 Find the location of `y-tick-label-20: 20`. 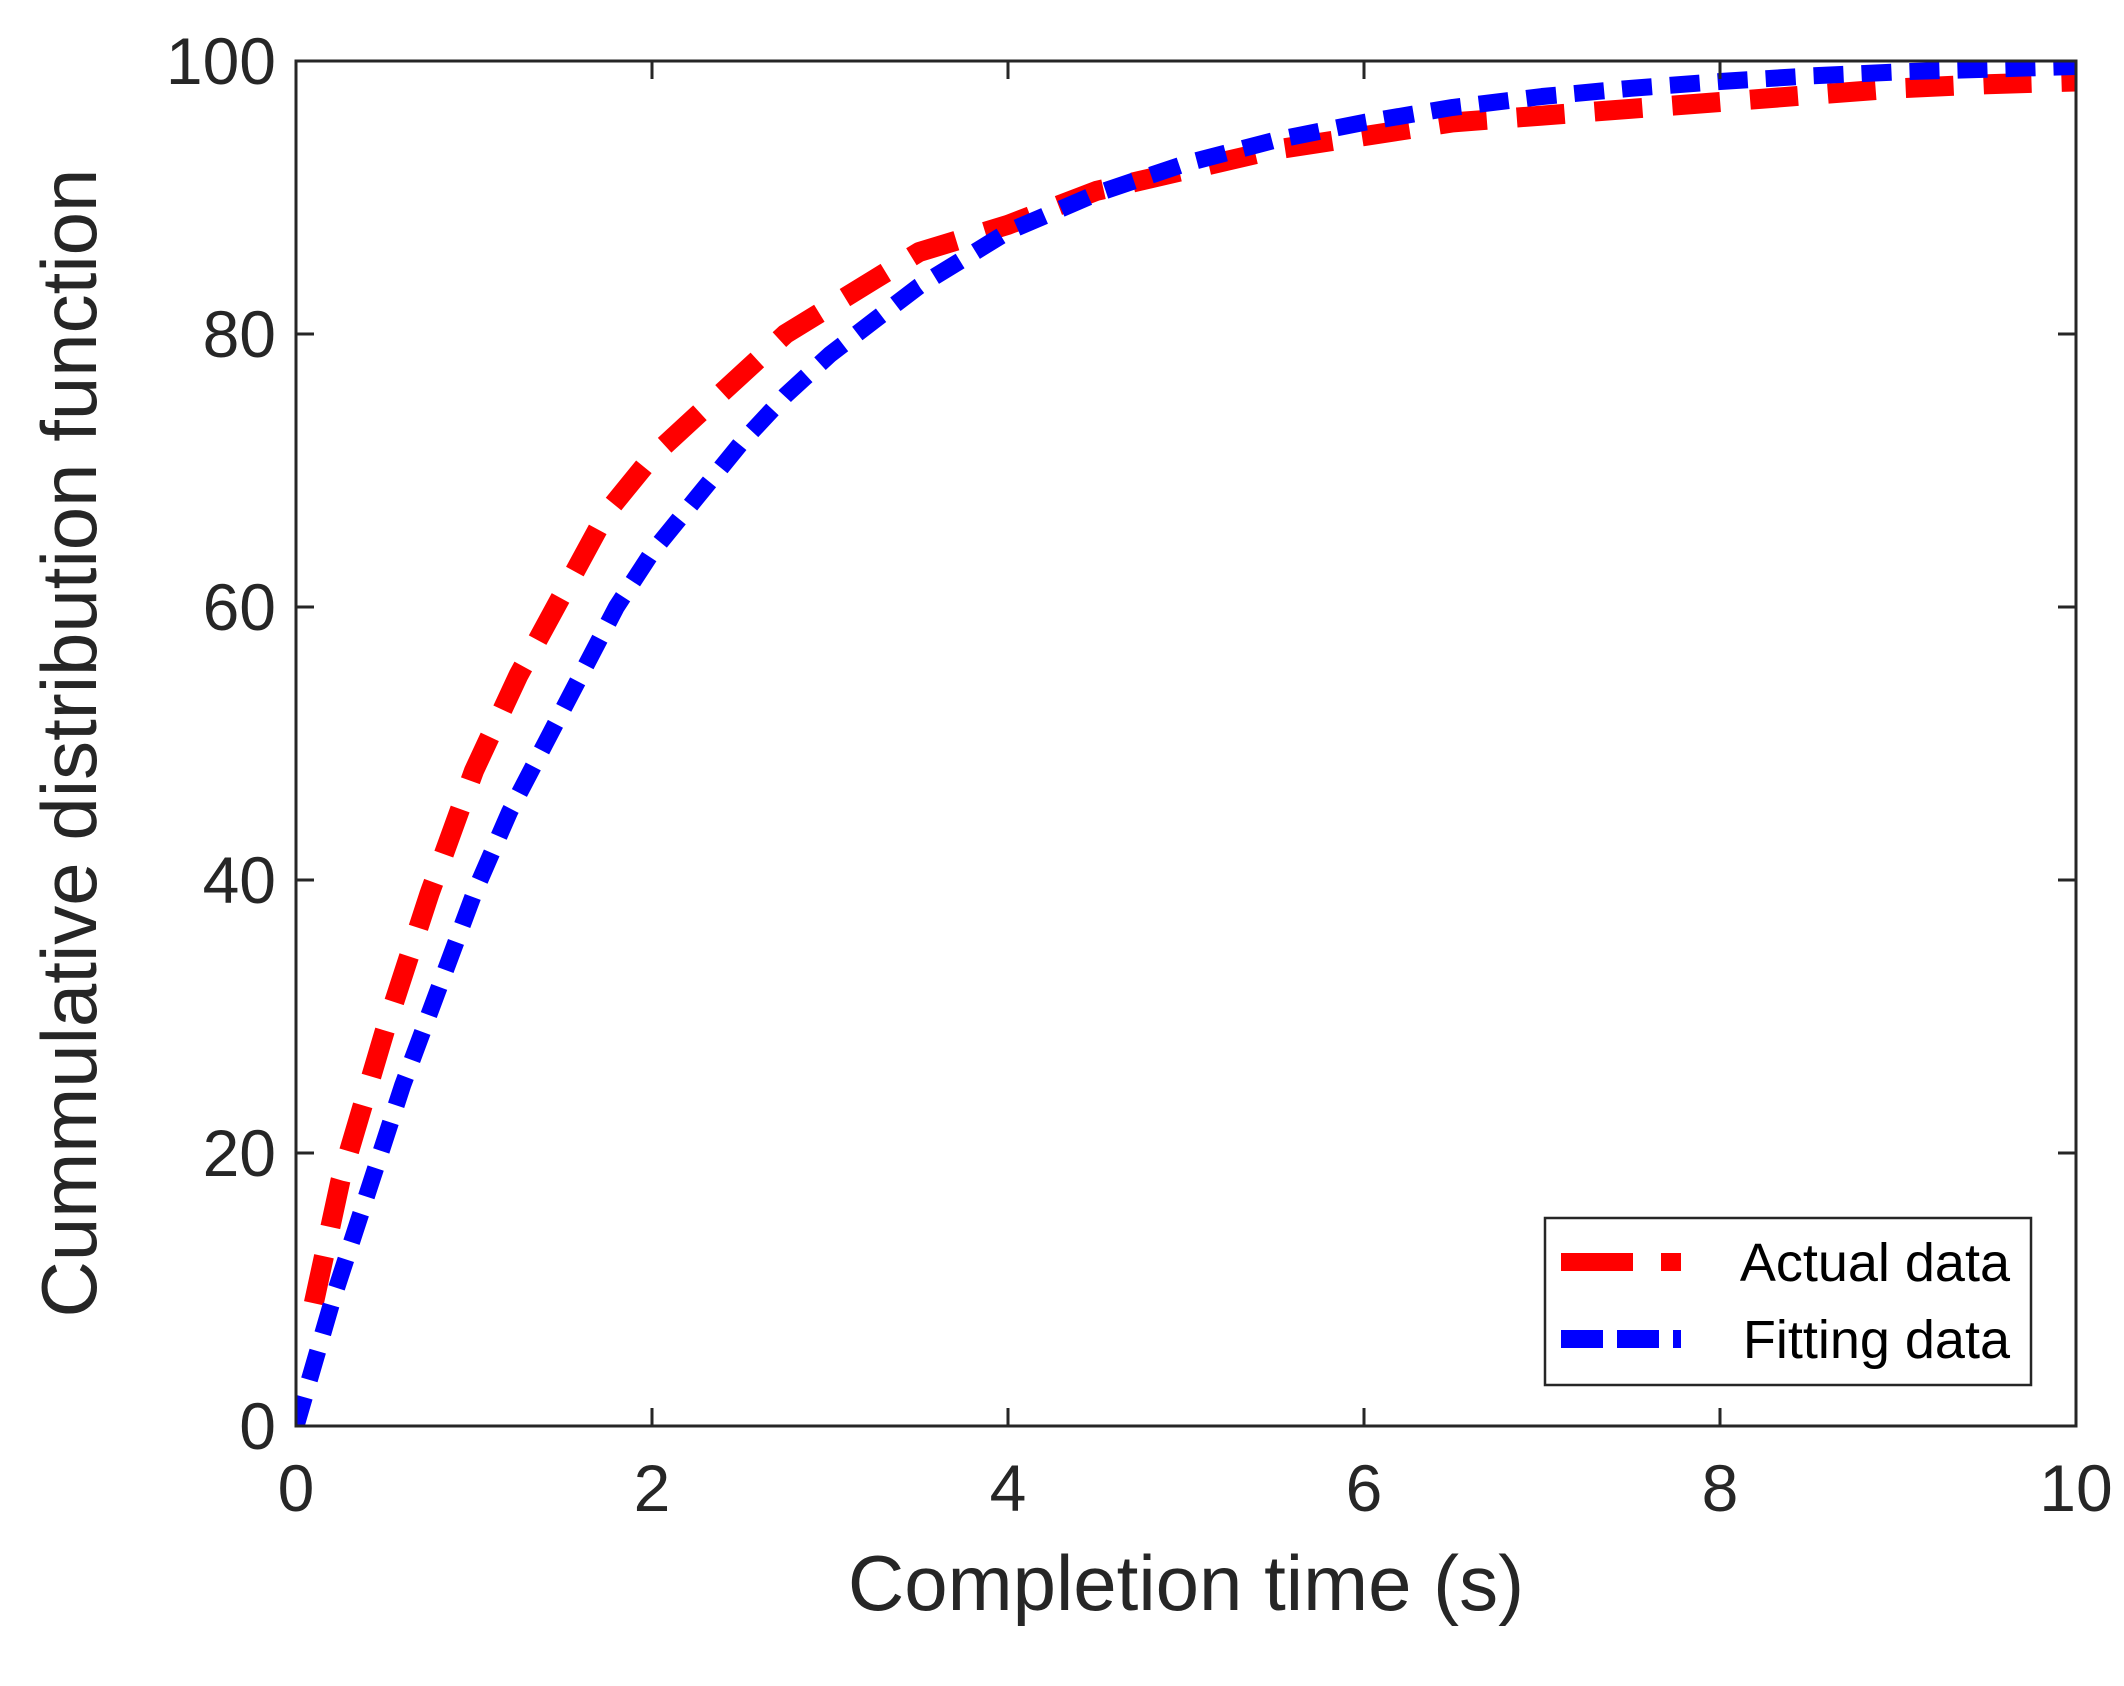

y-tick-label-20: 20 is located at coordinates (239, 1153).